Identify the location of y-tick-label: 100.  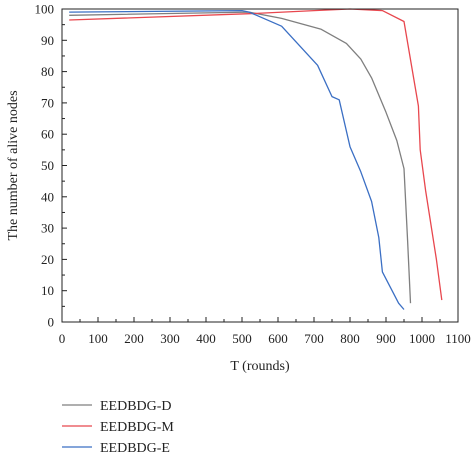
(45, 9).